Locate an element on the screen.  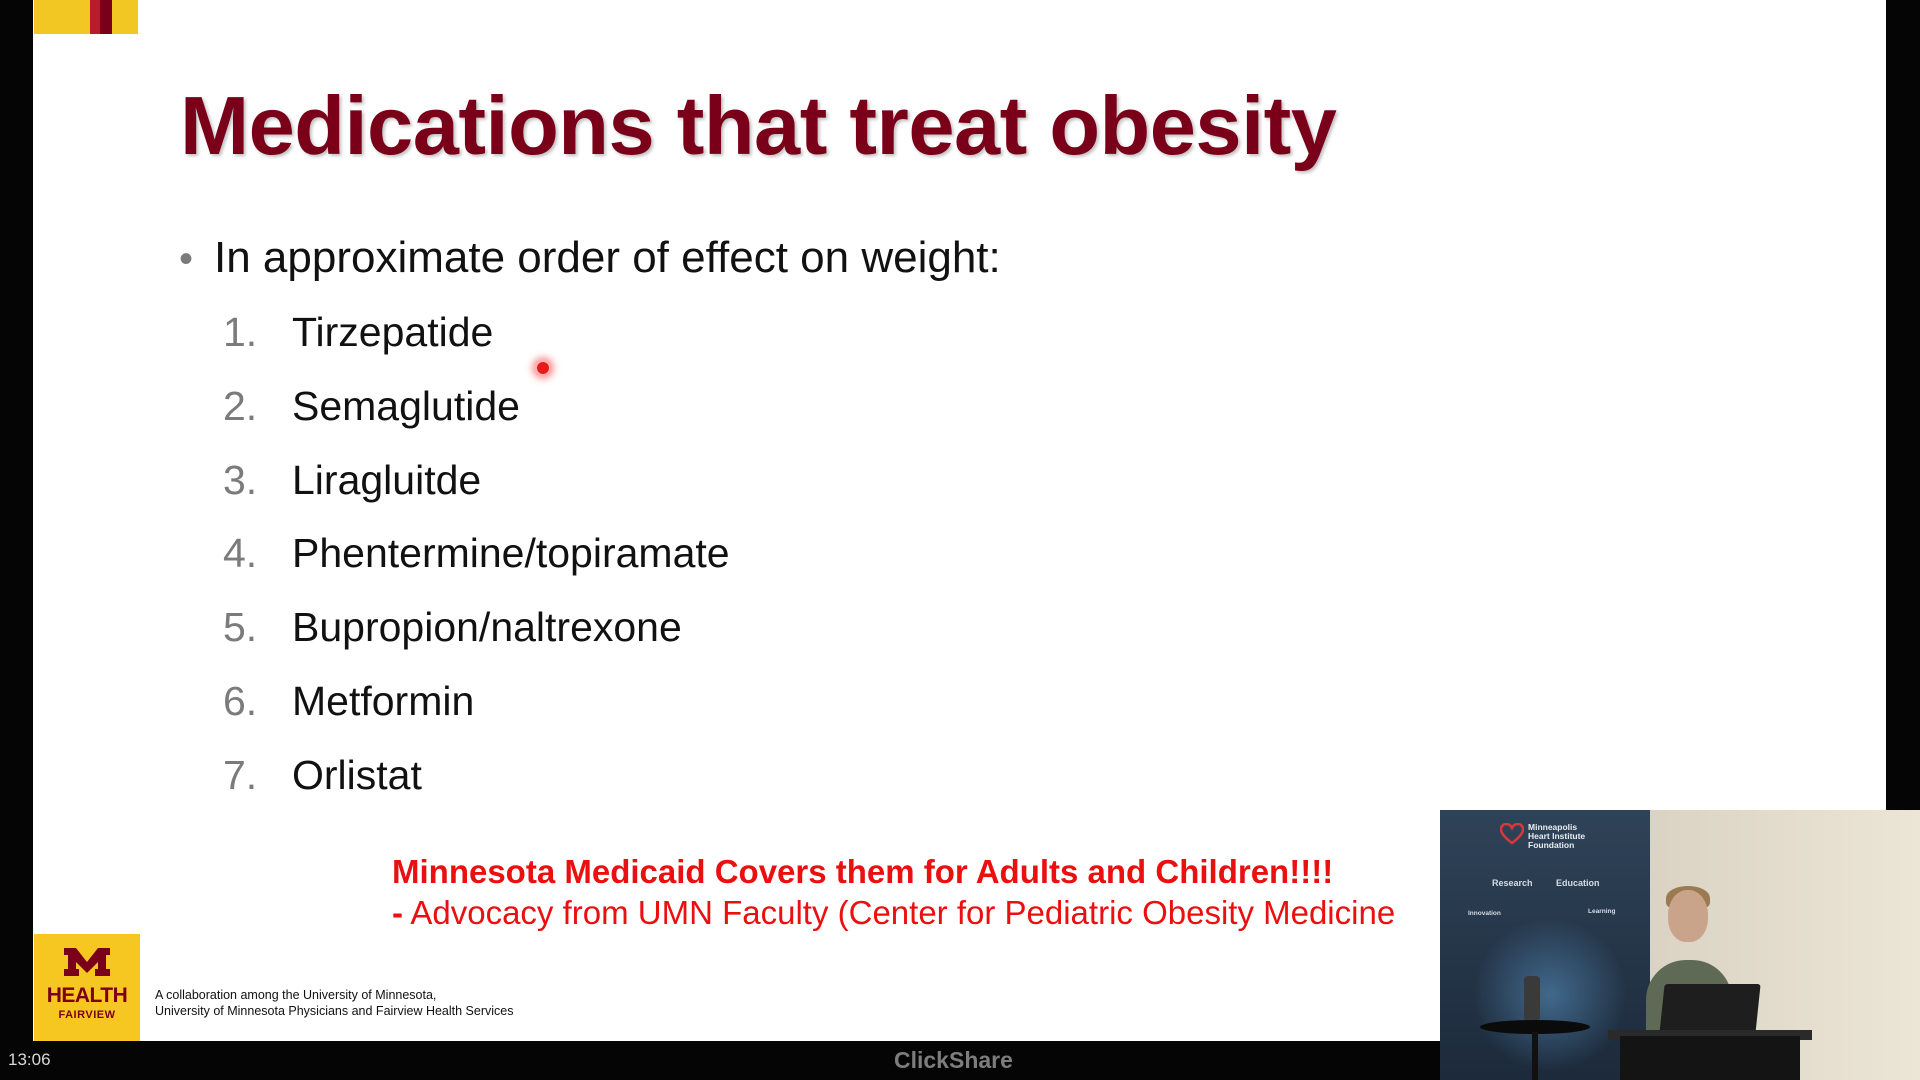
note-dash: - is located at coordinates (397, 912).